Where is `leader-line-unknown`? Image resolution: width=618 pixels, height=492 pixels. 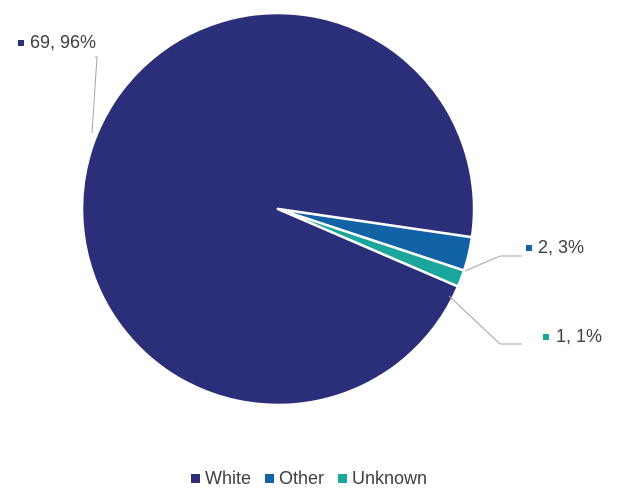
leader-line-unknown is located at coordinates (485, 320).